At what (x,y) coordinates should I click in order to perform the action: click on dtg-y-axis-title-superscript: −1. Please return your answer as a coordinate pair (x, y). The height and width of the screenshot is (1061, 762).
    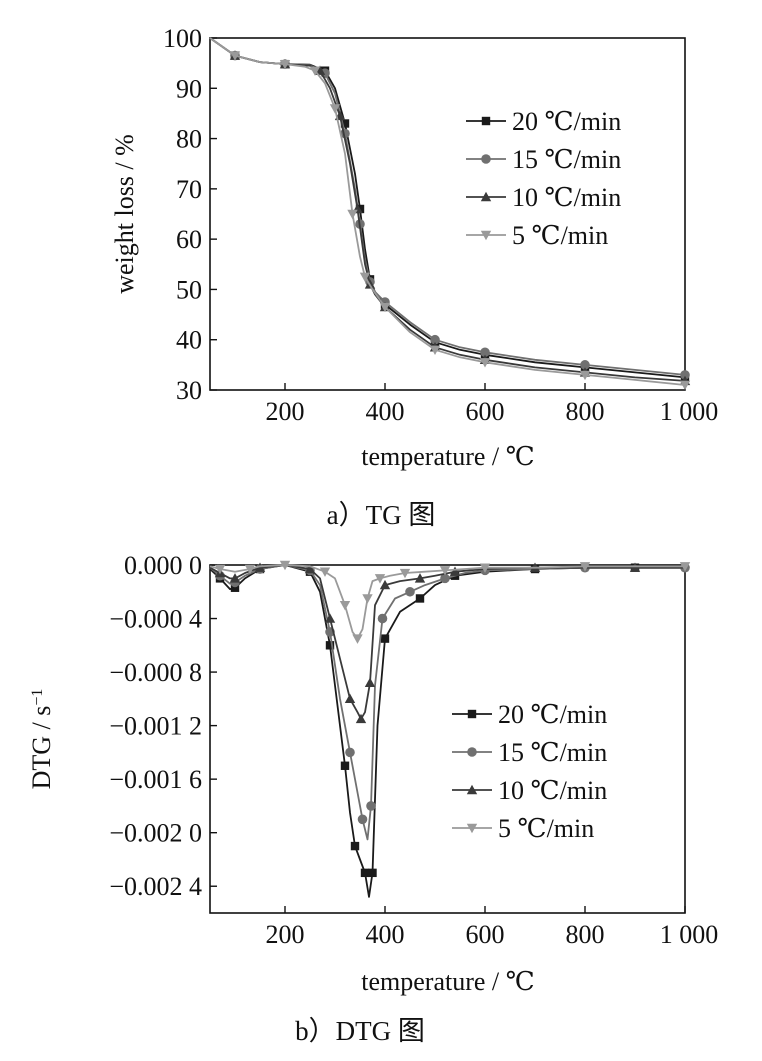
    Looking at the image, I should click on (37, 697).